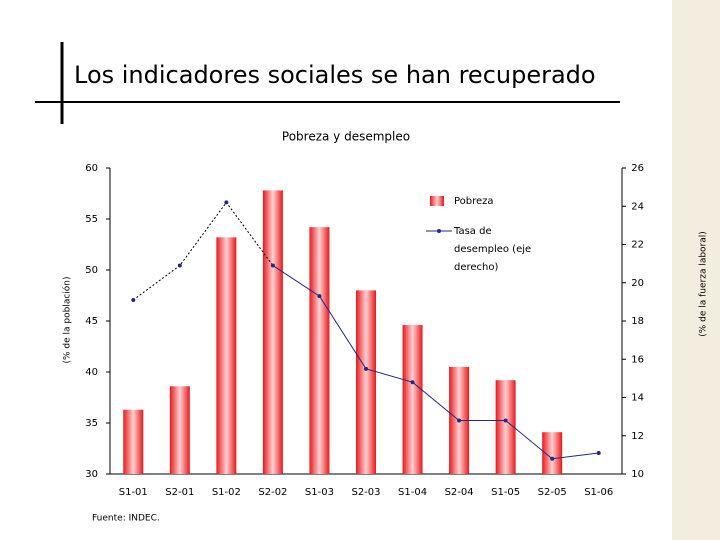 The height and width of the screenshot is (540, 720). Describe the element at coordinates (637, 436) in the screenshot. I see `y2-tick-label: 12` at that location.